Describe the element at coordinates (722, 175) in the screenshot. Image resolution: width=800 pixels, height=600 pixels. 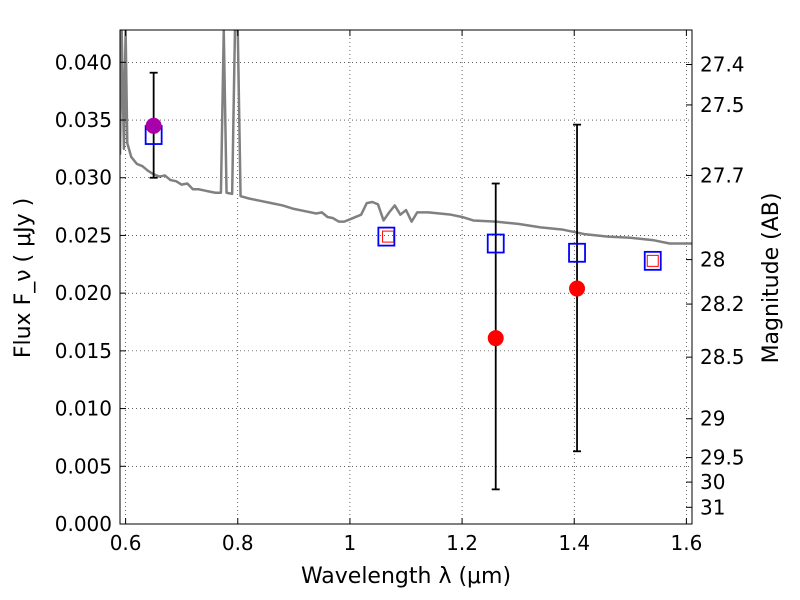
I see `y2-tick-label: 27.7` at that location.